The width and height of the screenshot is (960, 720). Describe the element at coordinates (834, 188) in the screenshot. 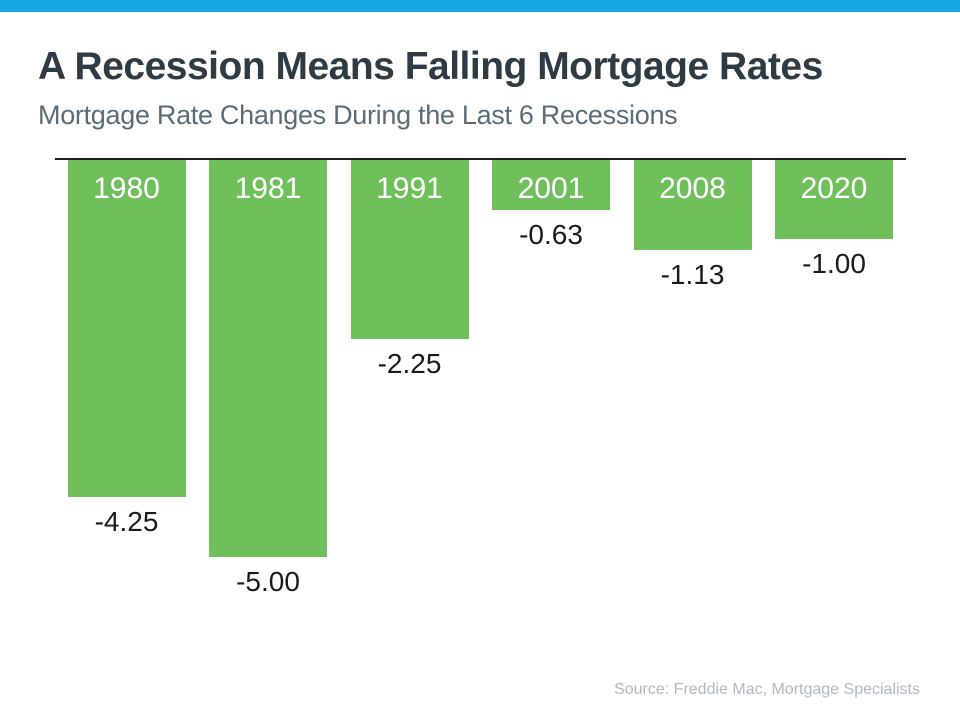

I see `bar-category-label: 2020` at that location.